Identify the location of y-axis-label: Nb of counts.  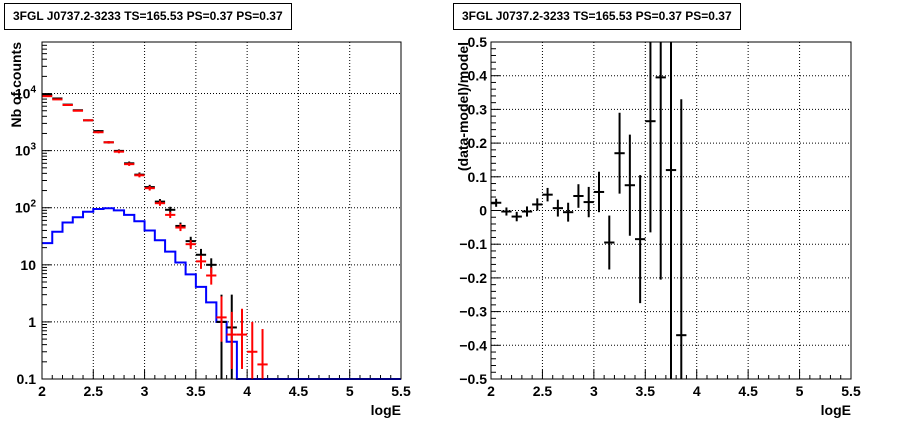
(16, 85).